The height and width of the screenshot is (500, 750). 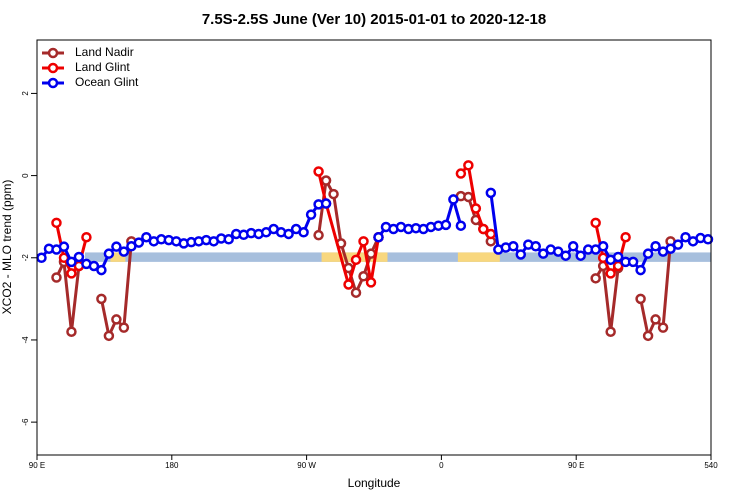 What do you see at coordinates (306, 465) in the screenshot?
I see `x-tick-label: 90 W` at bounding box center [306, 465].